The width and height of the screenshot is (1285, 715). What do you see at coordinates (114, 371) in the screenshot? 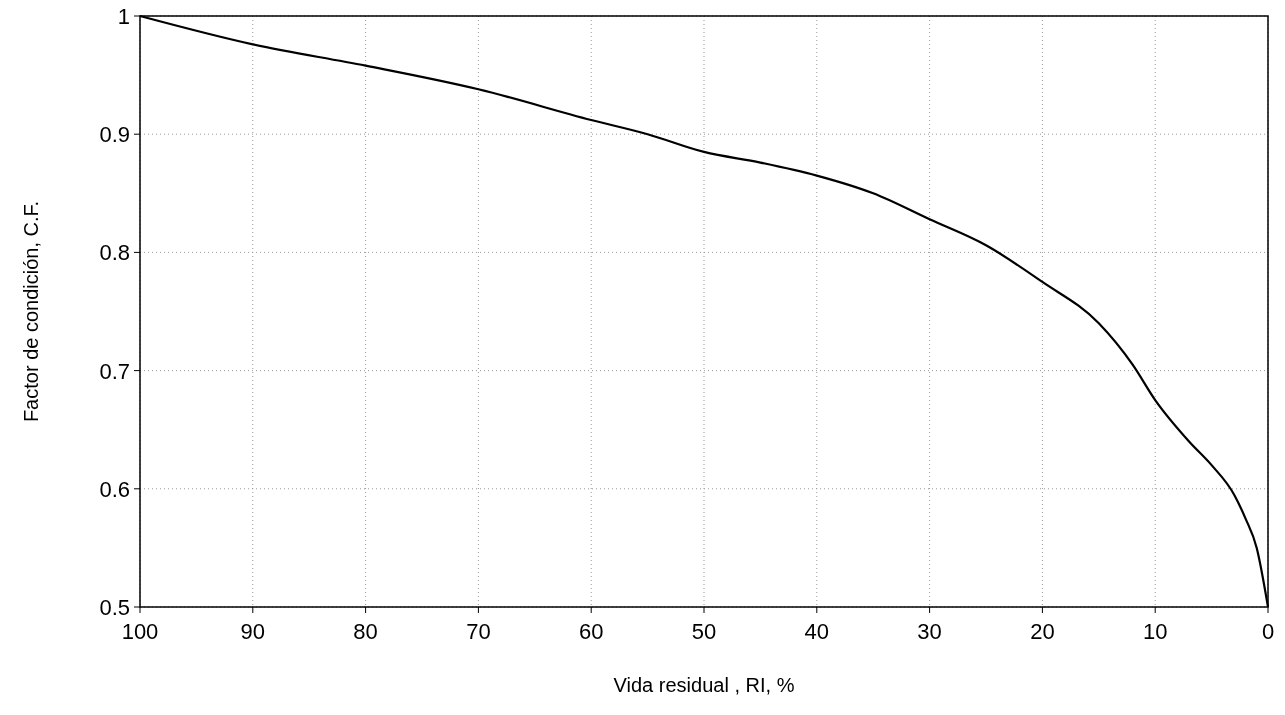
I see `y-tick-label: 0.7` at bounding box center [114, 371].